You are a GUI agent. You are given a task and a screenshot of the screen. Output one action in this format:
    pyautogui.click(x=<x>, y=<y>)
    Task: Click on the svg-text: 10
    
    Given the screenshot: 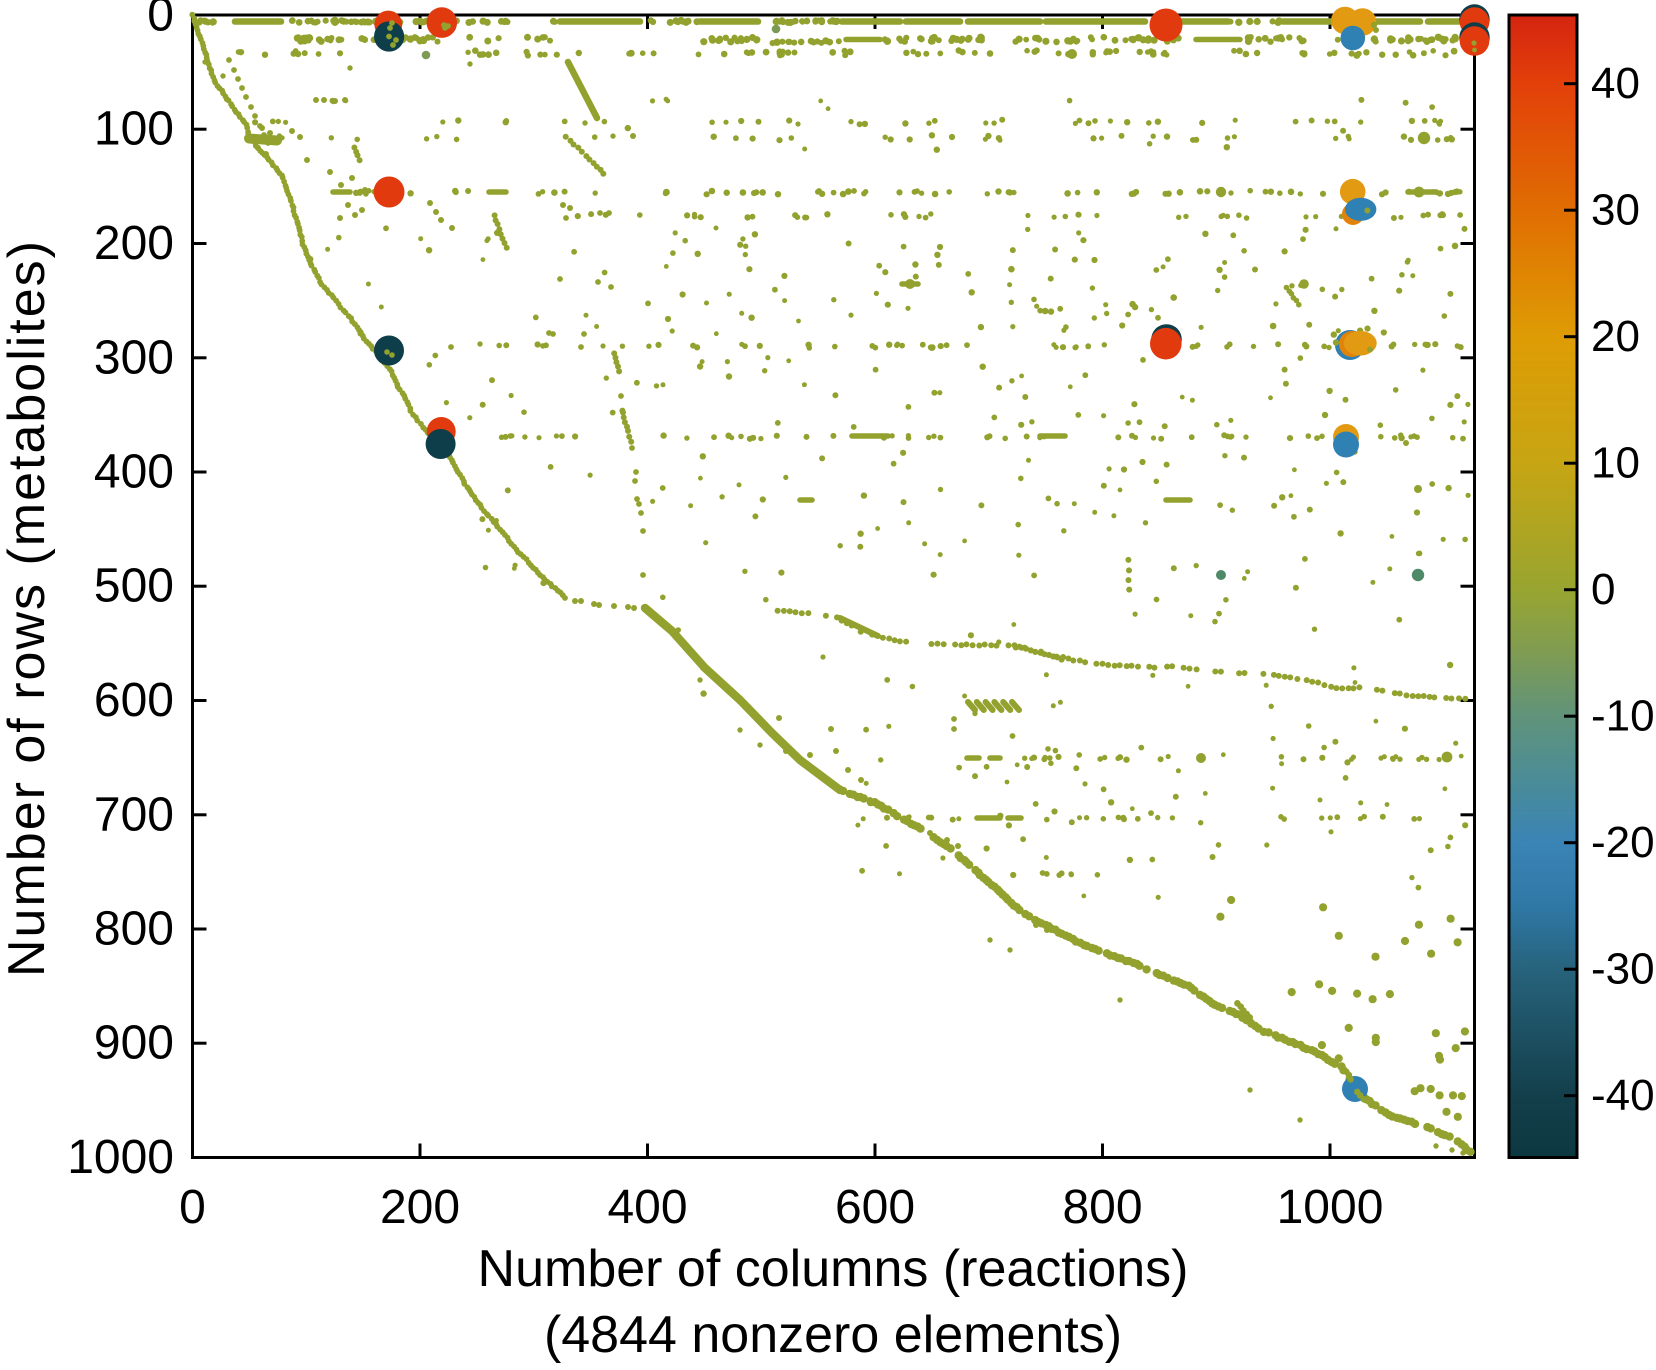 What is the action you would take?
    pyautogui.click(x=1615, y=463)
    